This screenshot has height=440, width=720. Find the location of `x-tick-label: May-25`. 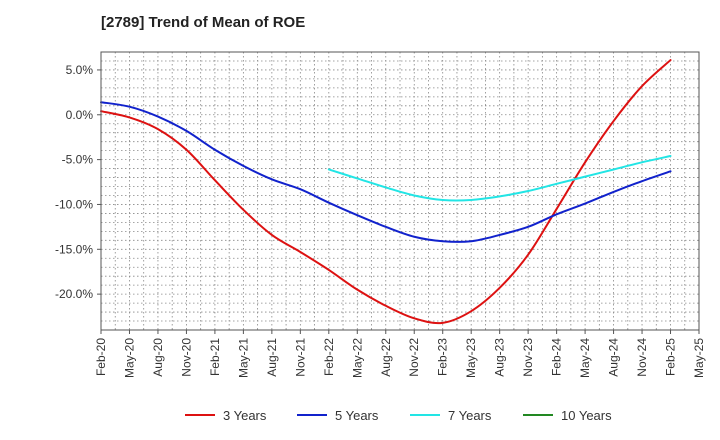

x-tick-label: May-25 is located at coordinates (699, 358).